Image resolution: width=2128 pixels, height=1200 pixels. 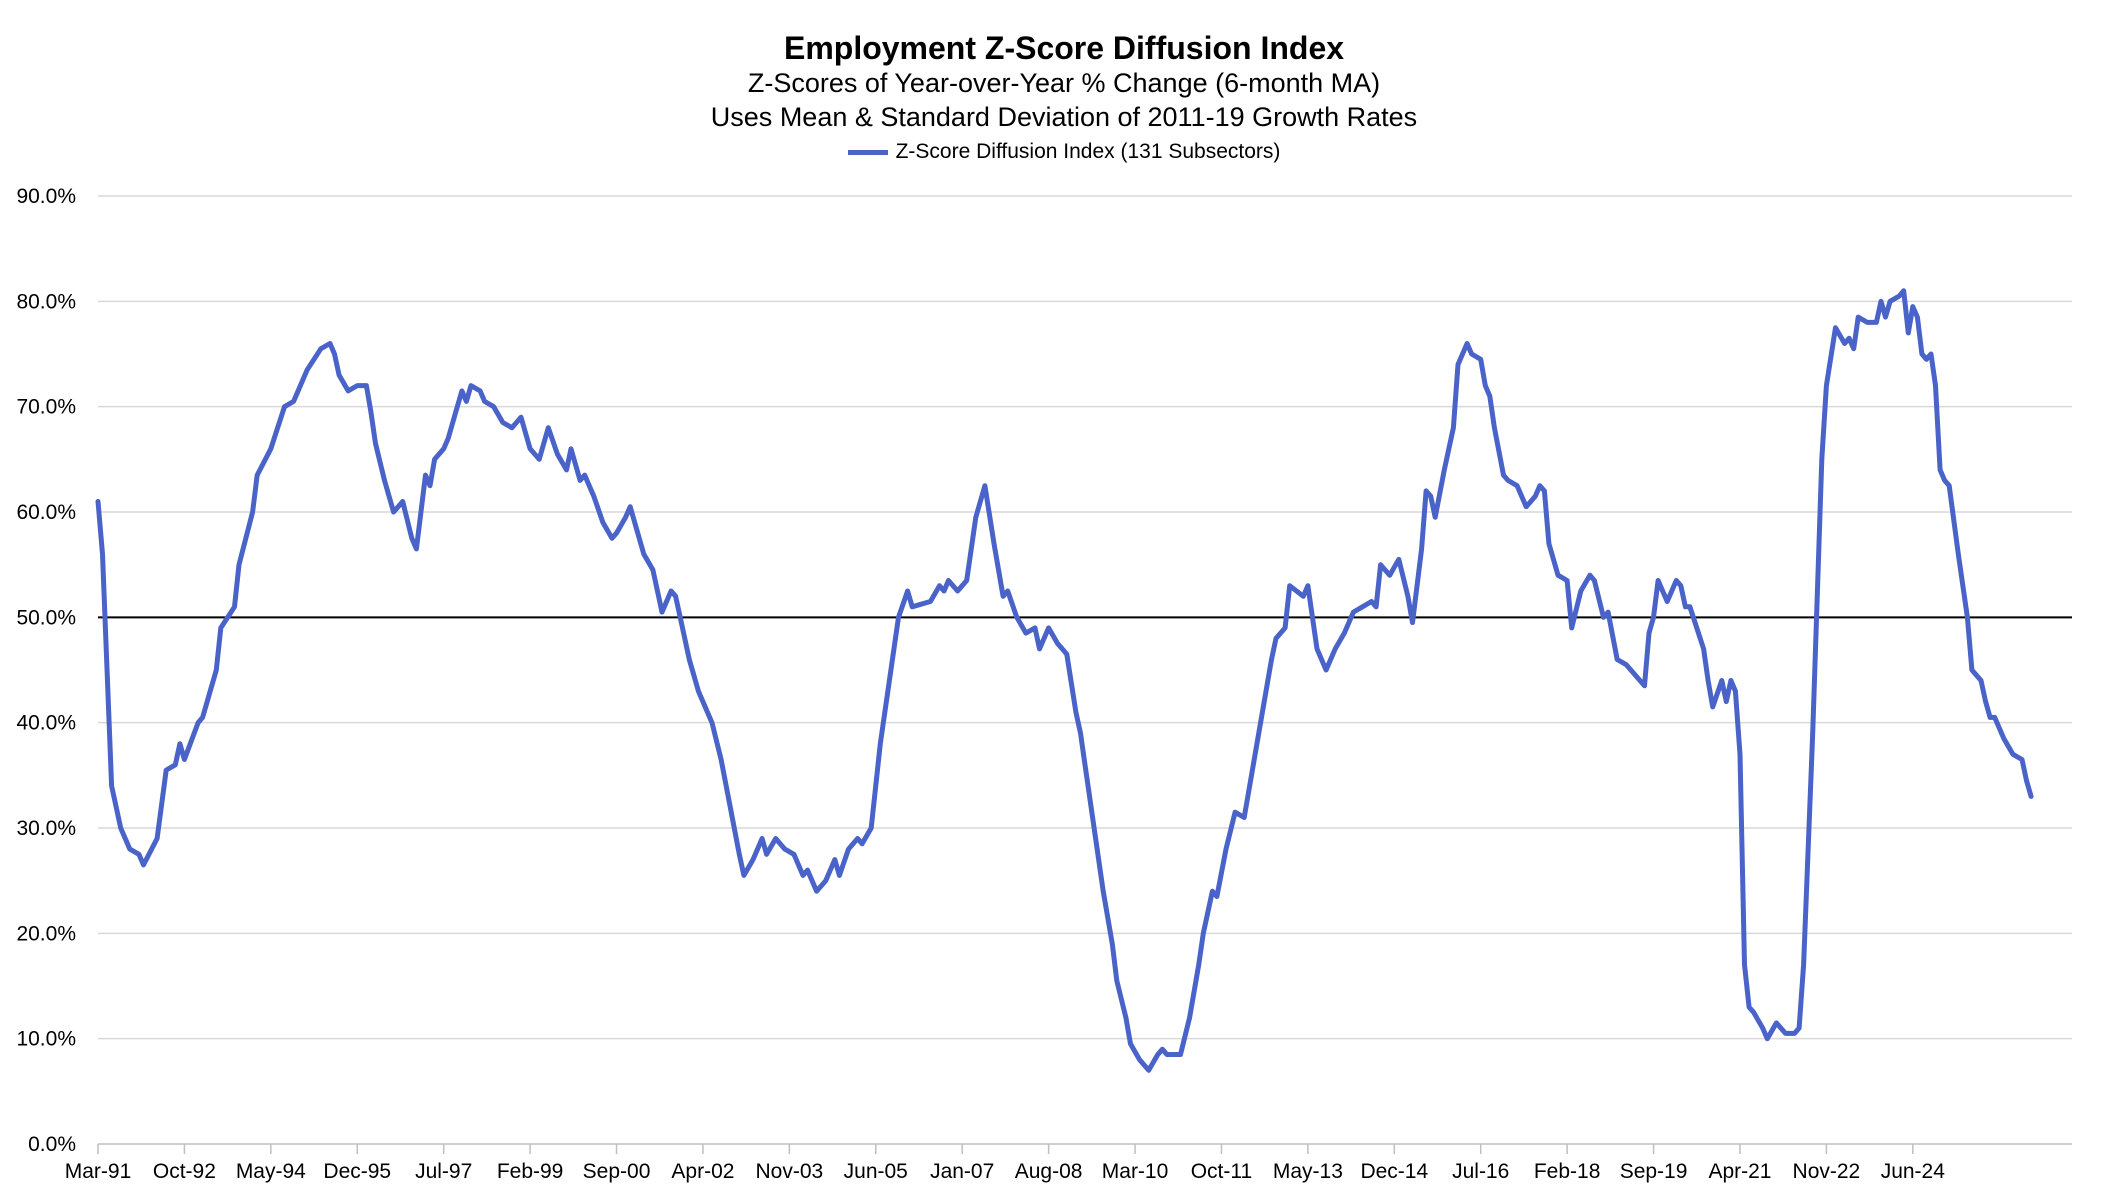 What do you see at coordinates (876, 1171) in the screenshot?
I see `x-tick-label: Jun-05` at bounding box center [876, 1171].